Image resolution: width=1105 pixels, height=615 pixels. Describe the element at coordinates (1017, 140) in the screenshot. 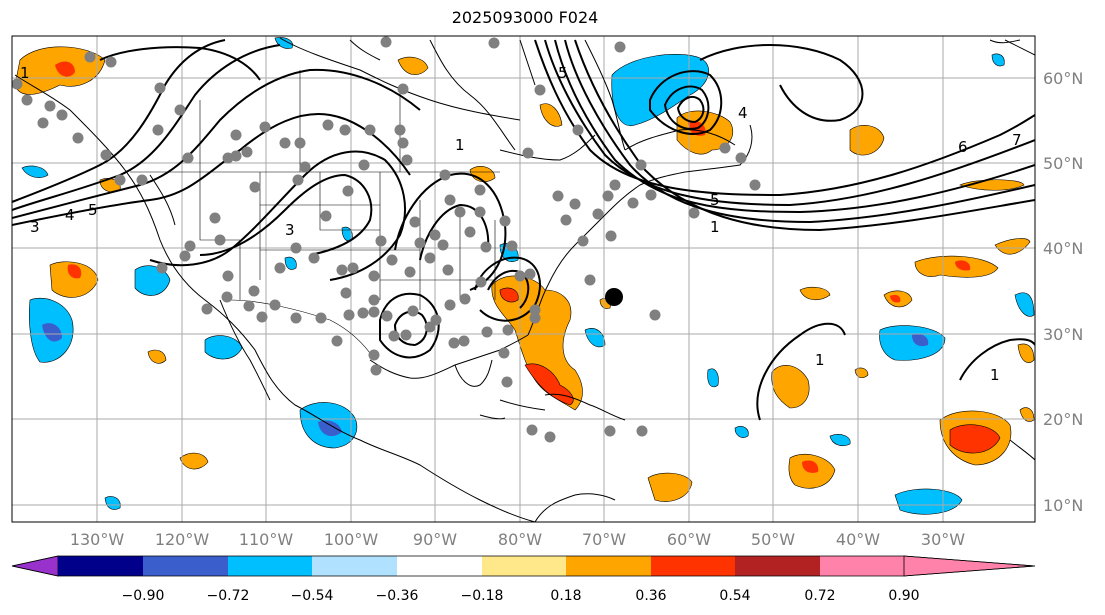

I see `contour-label: 7` at that location.